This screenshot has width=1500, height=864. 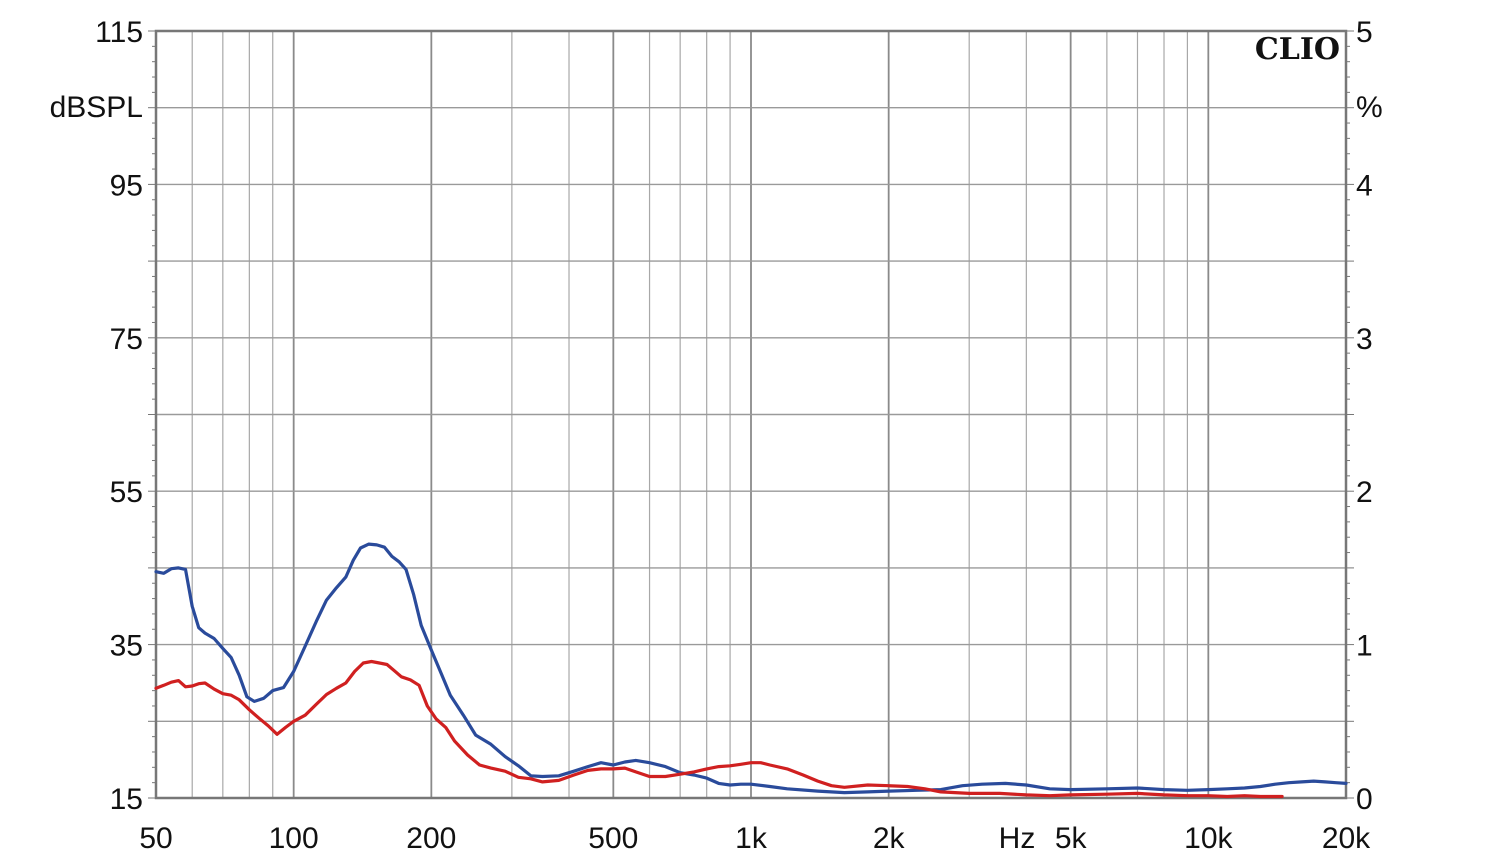 What do you see at coordinates (126, 492) in the screenshot?
I see `y-tick-label-left: 55` at bounding box center [126, 492].